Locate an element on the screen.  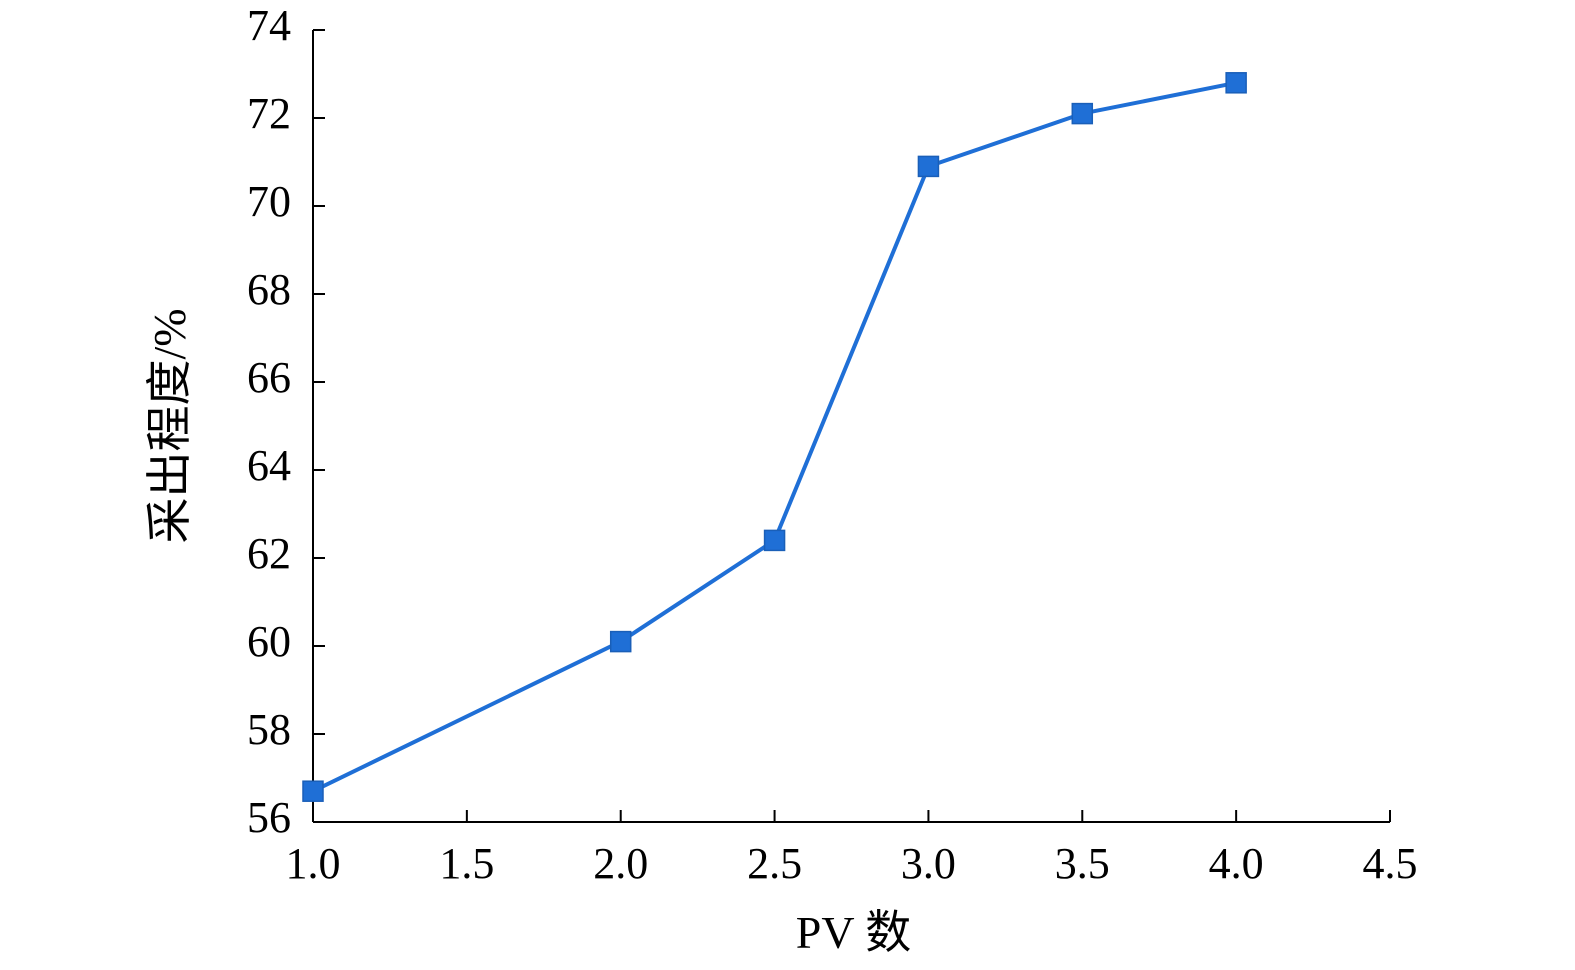
x-tick-label: 3.0 is located at coordinates (928, 863).